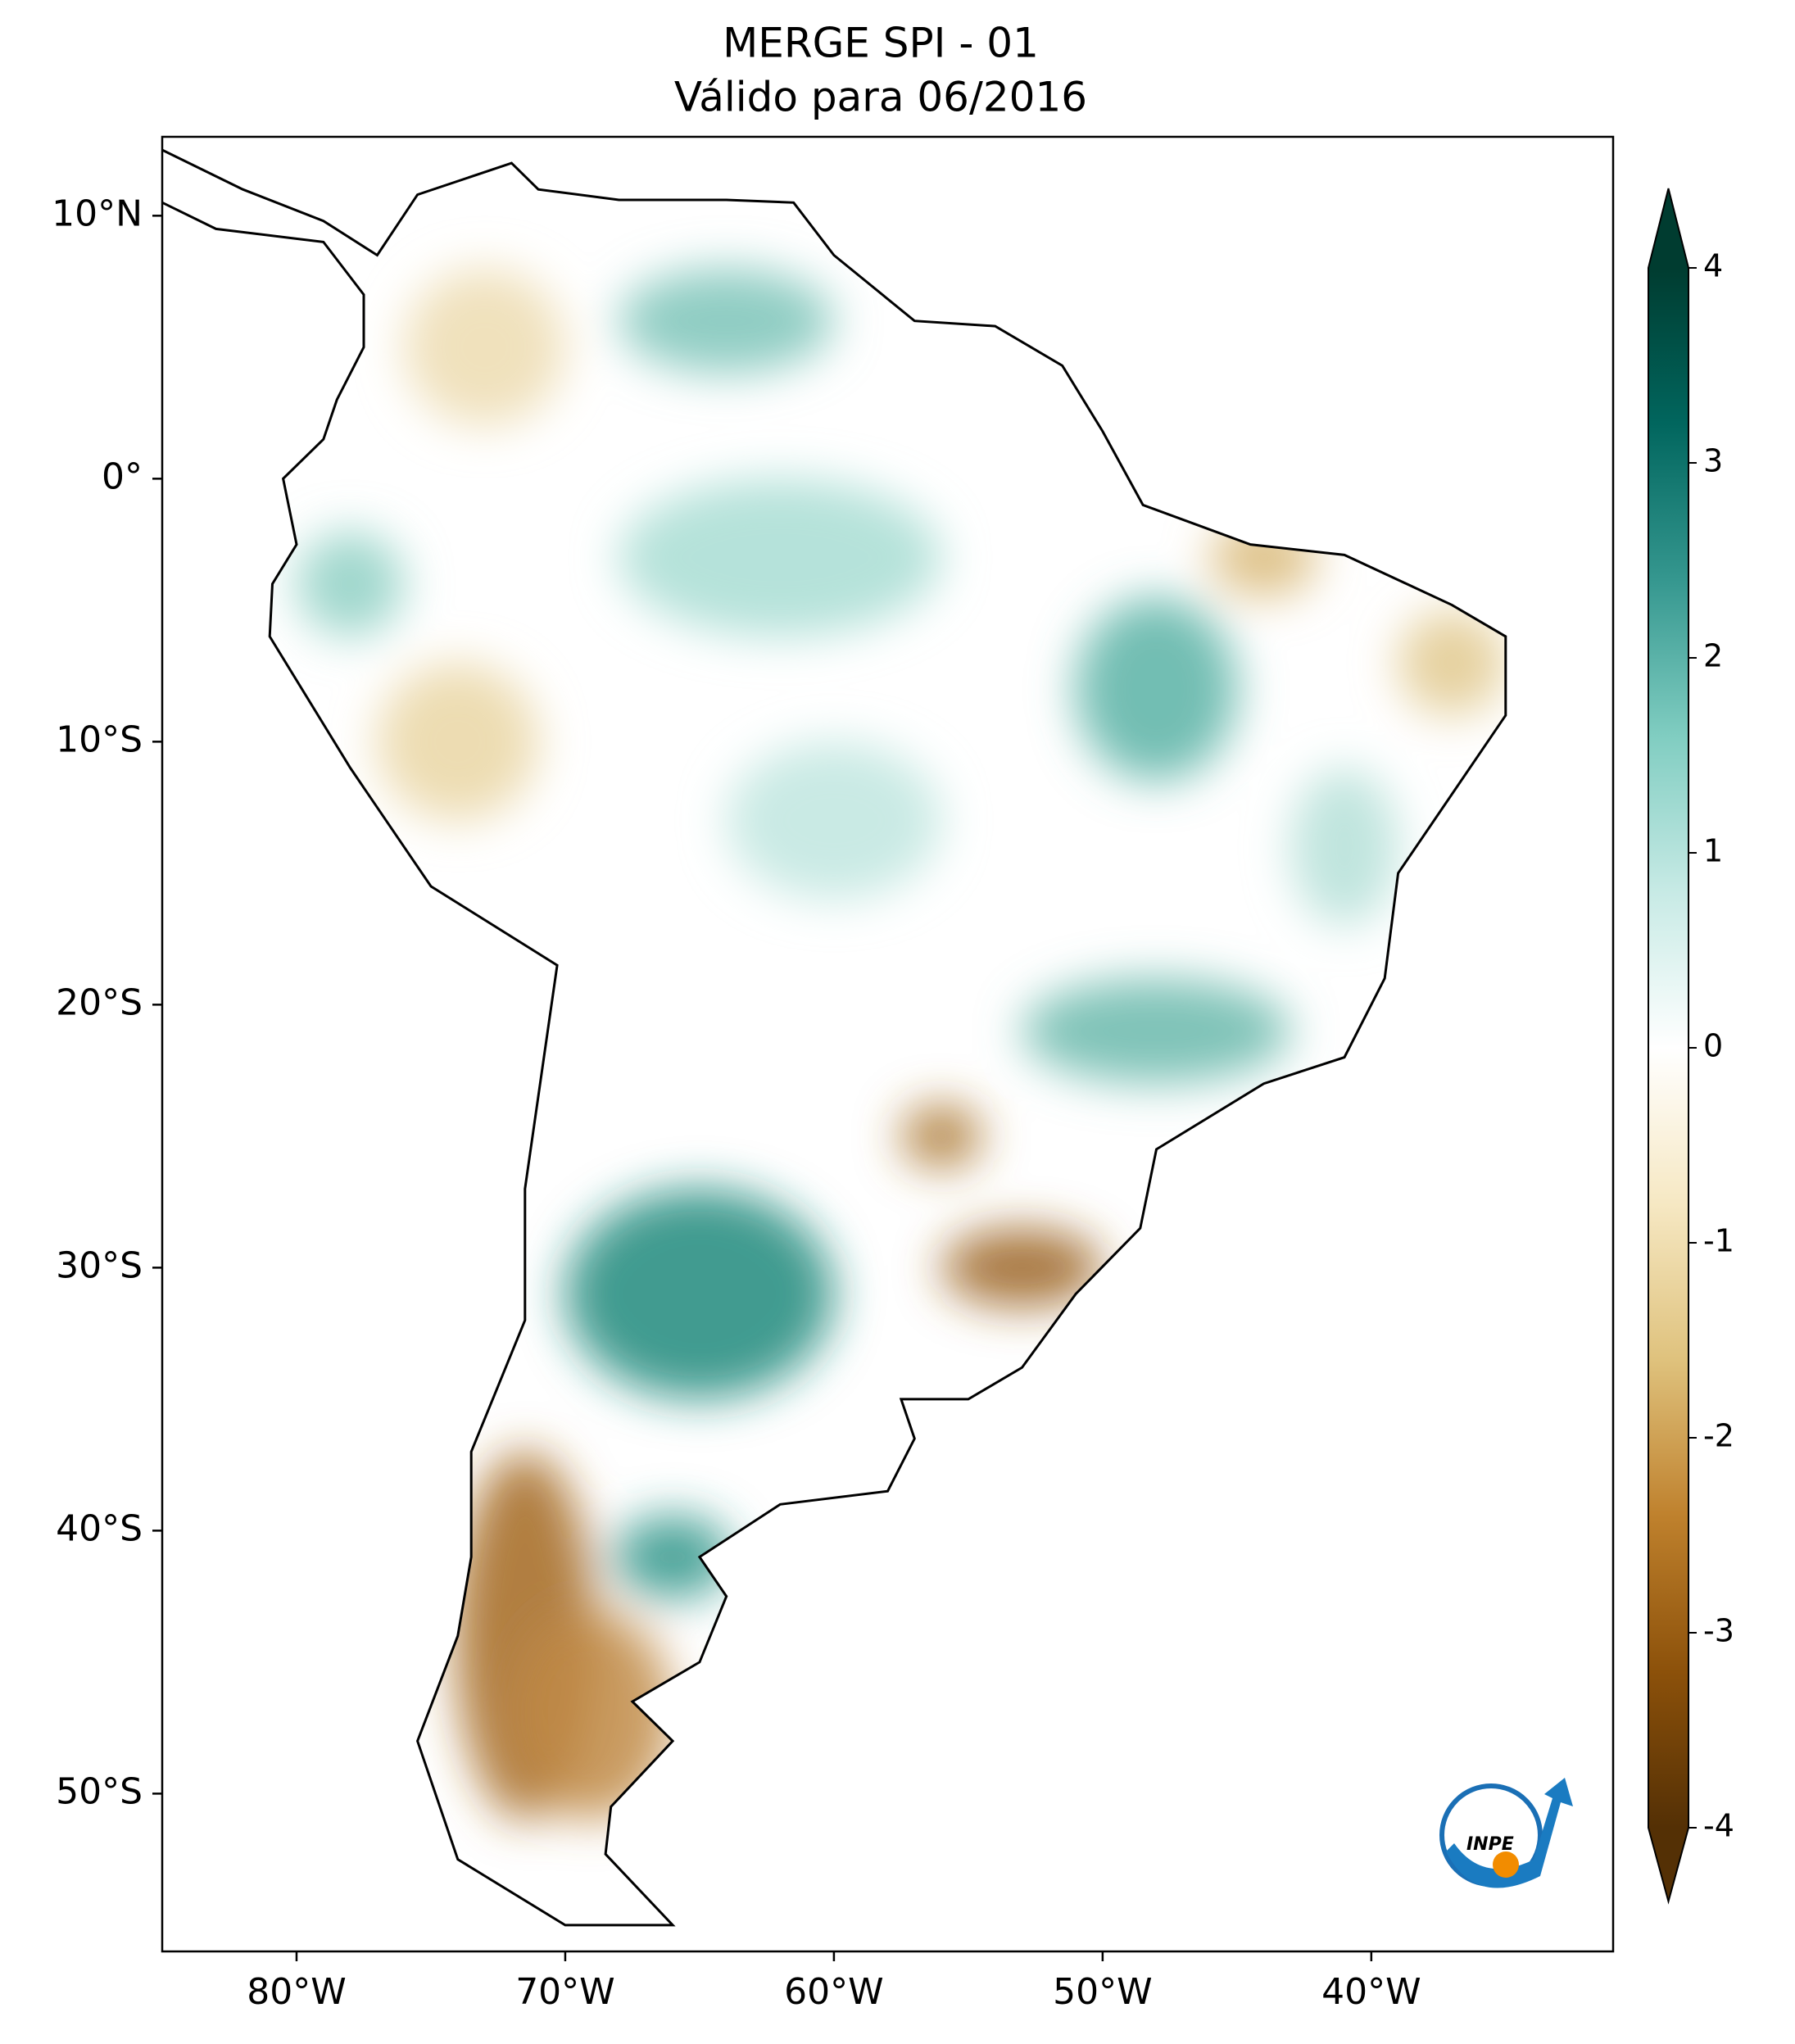  Describe the element at coordinates (297, 1992) in the screenshot. I see `x-tick-label: 80°W` at that location.